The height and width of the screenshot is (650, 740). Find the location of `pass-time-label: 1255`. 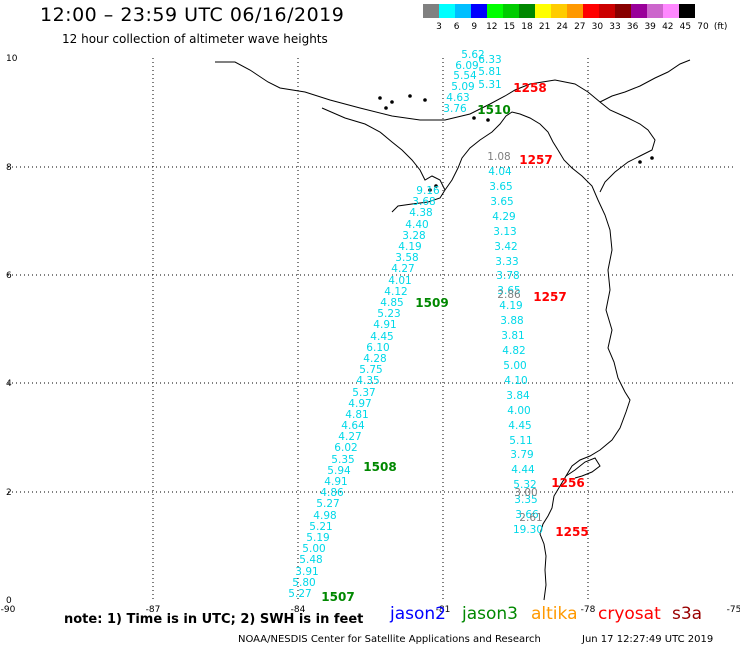

pass-time-label: 1255 is located at coordinates (571, 532).